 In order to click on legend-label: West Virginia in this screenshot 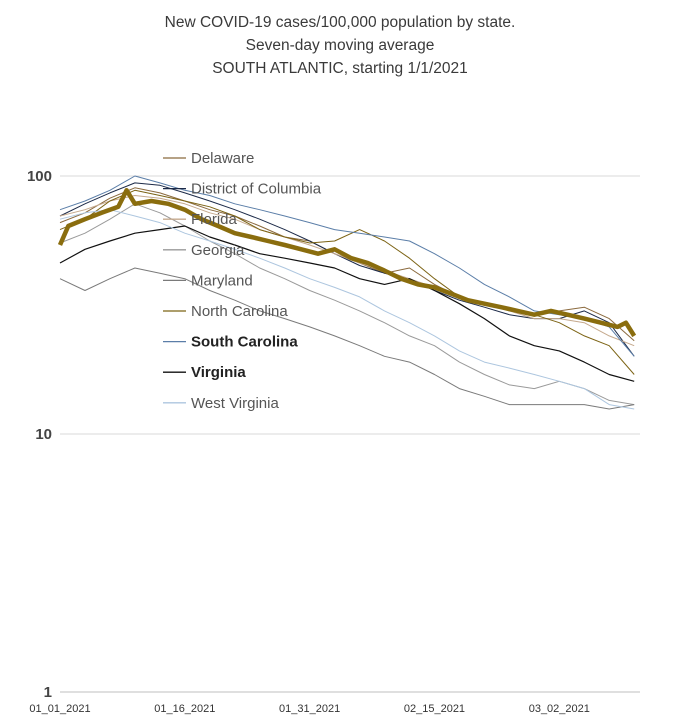, I will do `click(235, 403)`.